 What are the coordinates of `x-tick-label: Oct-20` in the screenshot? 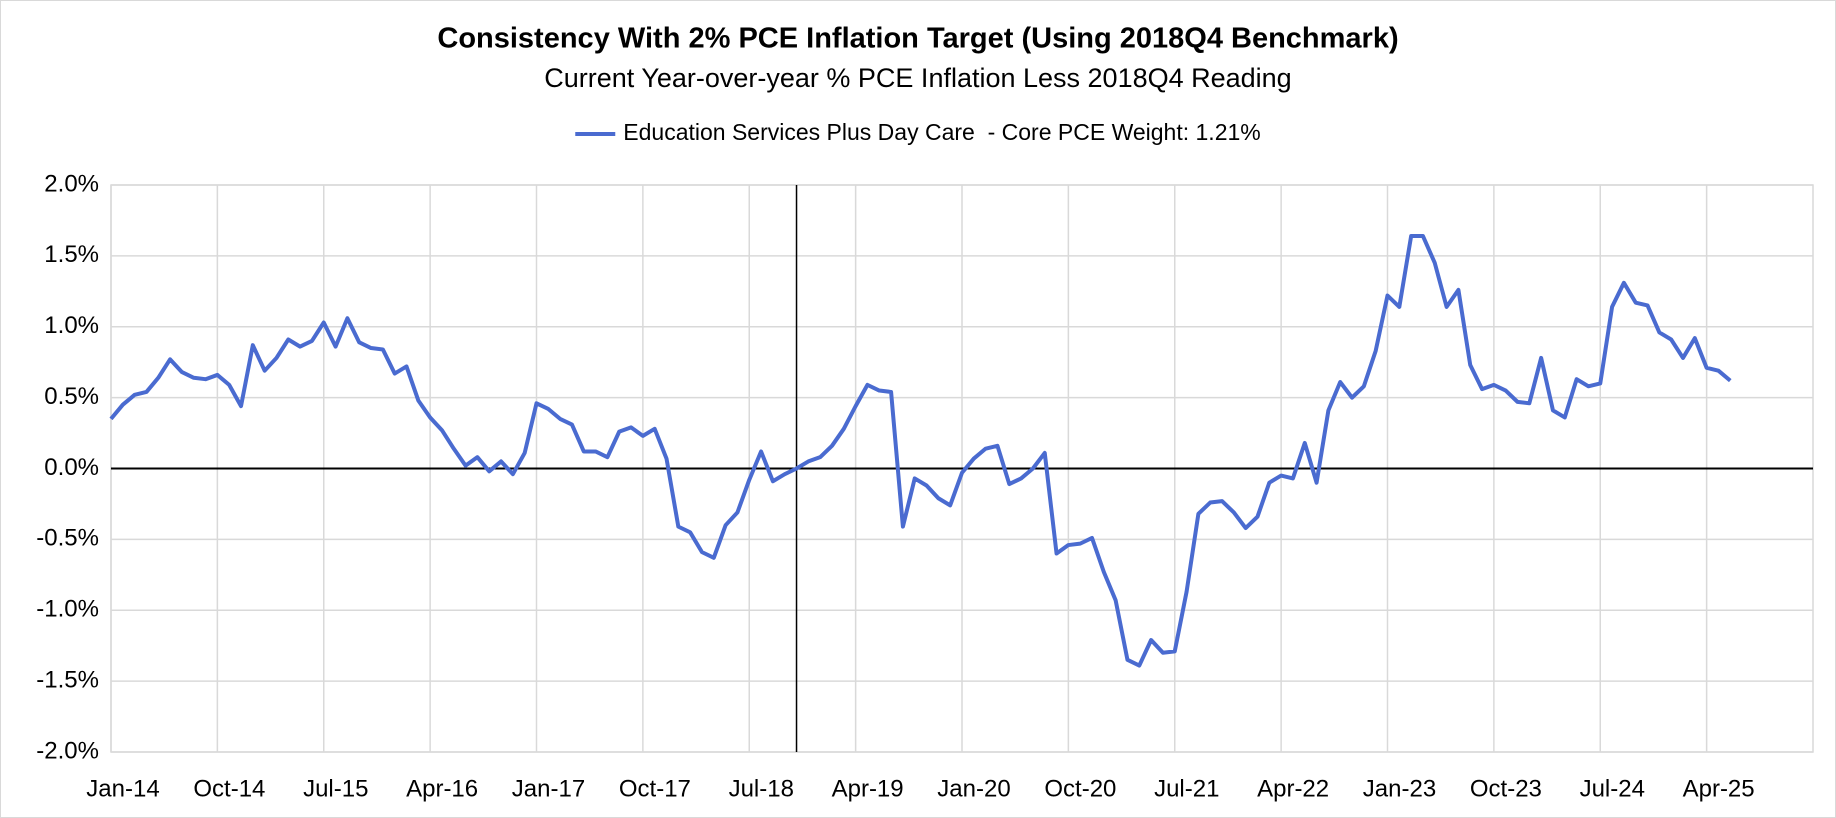 It's located at (1080, 788).